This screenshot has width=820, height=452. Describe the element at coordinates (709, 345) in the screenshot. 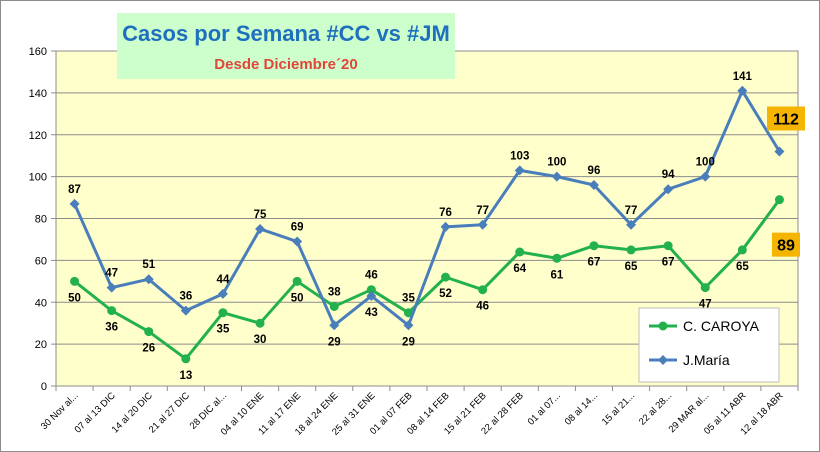

I see `legend: C. CAROYA J.María` at that location.